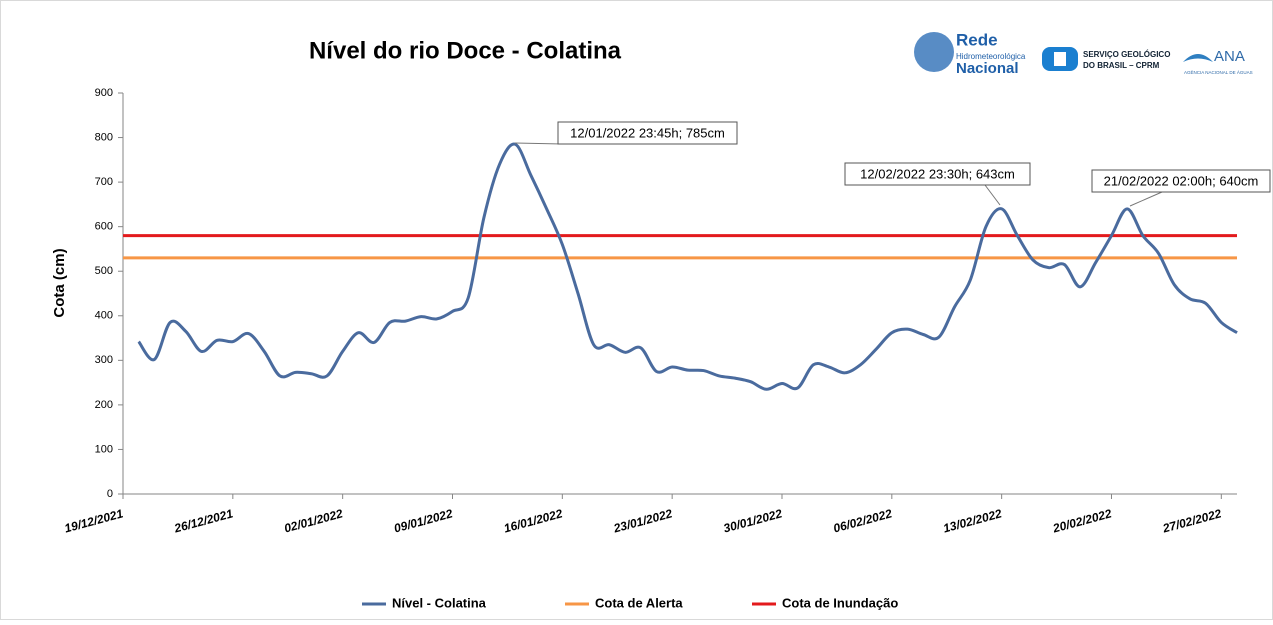 Image resolution: width=1273 pixels, height=625 pixels. I want to click on y-tick-label: 0, so click(110, 494).